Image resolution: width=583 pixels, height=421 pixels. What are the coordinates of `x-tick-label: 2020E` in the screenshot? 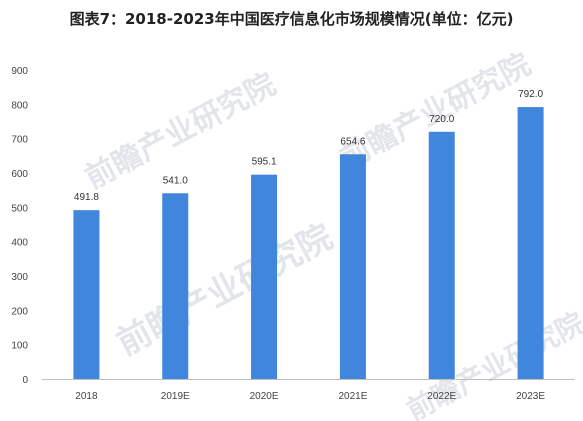 It's located at (264, 396).